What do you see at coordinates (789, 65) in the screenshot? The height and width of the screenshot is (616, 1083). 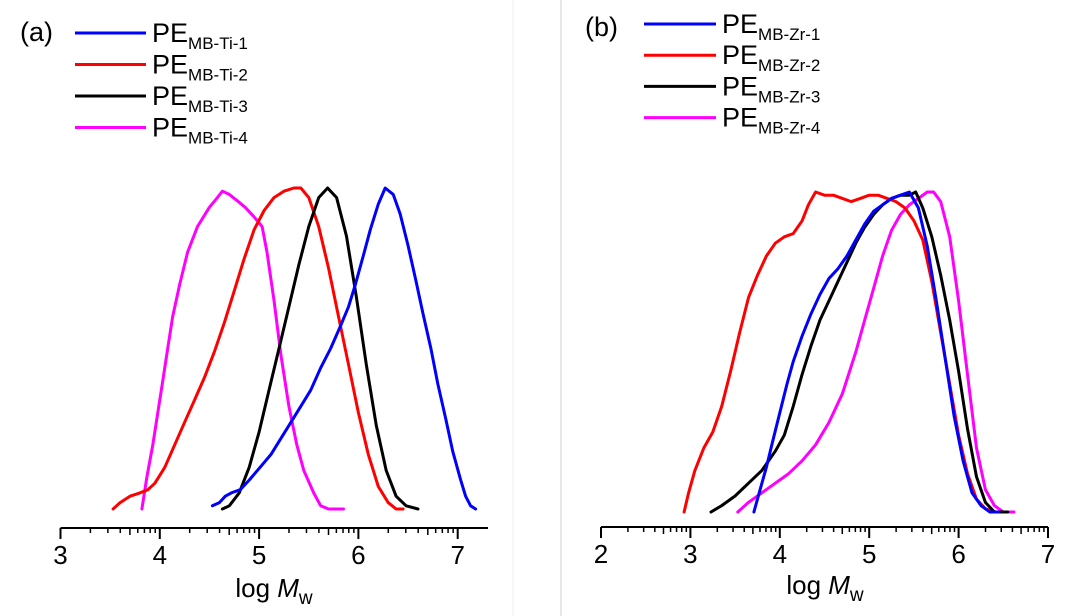 I see `legend-label-sub: MB-Zr-2` at bounding box center [789, 65].